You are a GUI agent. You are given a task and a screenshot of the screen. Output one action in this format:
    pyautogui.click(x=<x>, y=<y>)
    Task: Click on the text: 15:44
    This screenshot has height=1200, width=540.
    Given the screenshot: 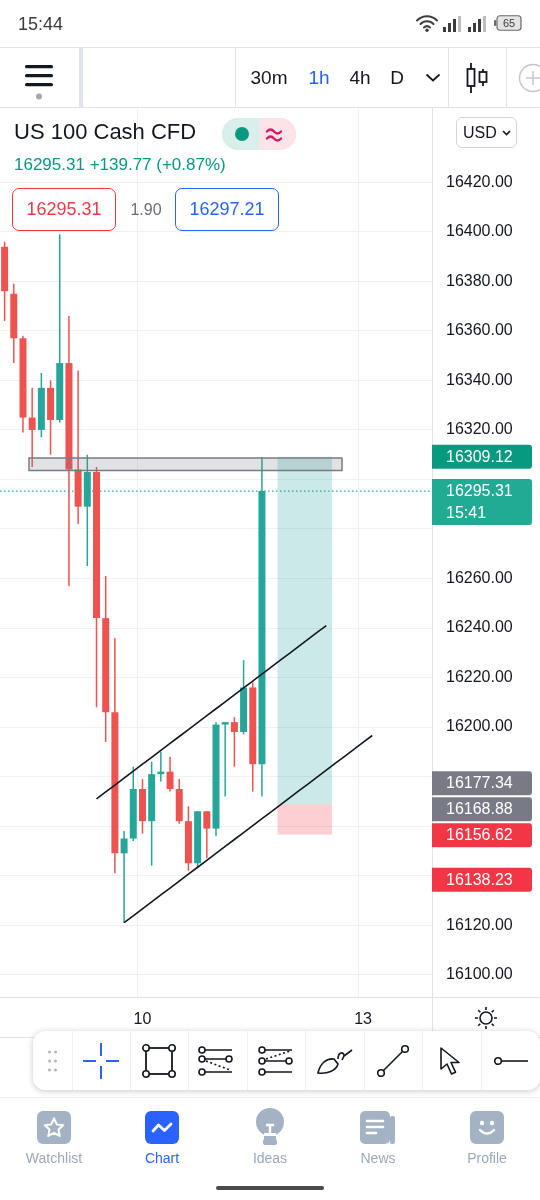 What is the action you would take?
    pyautogui.click(x=41, y=24)
    